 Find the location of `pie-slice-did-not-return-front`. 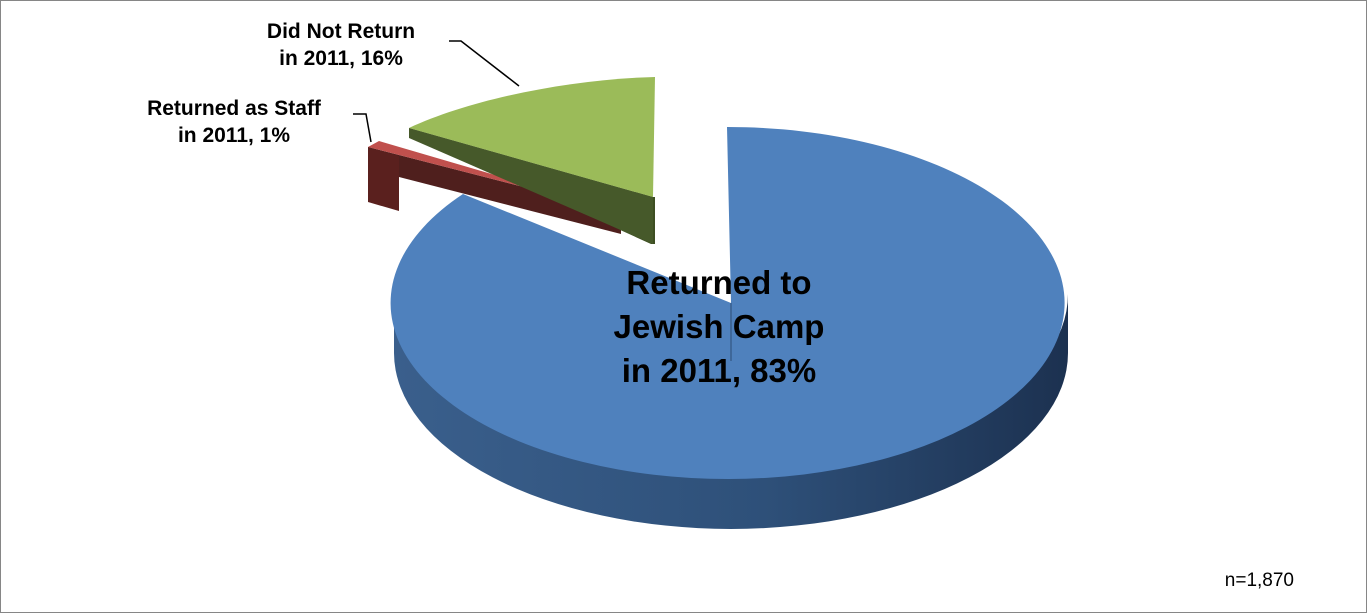

pie-slice-did-not-return-front is located at coordinates (531, 186).